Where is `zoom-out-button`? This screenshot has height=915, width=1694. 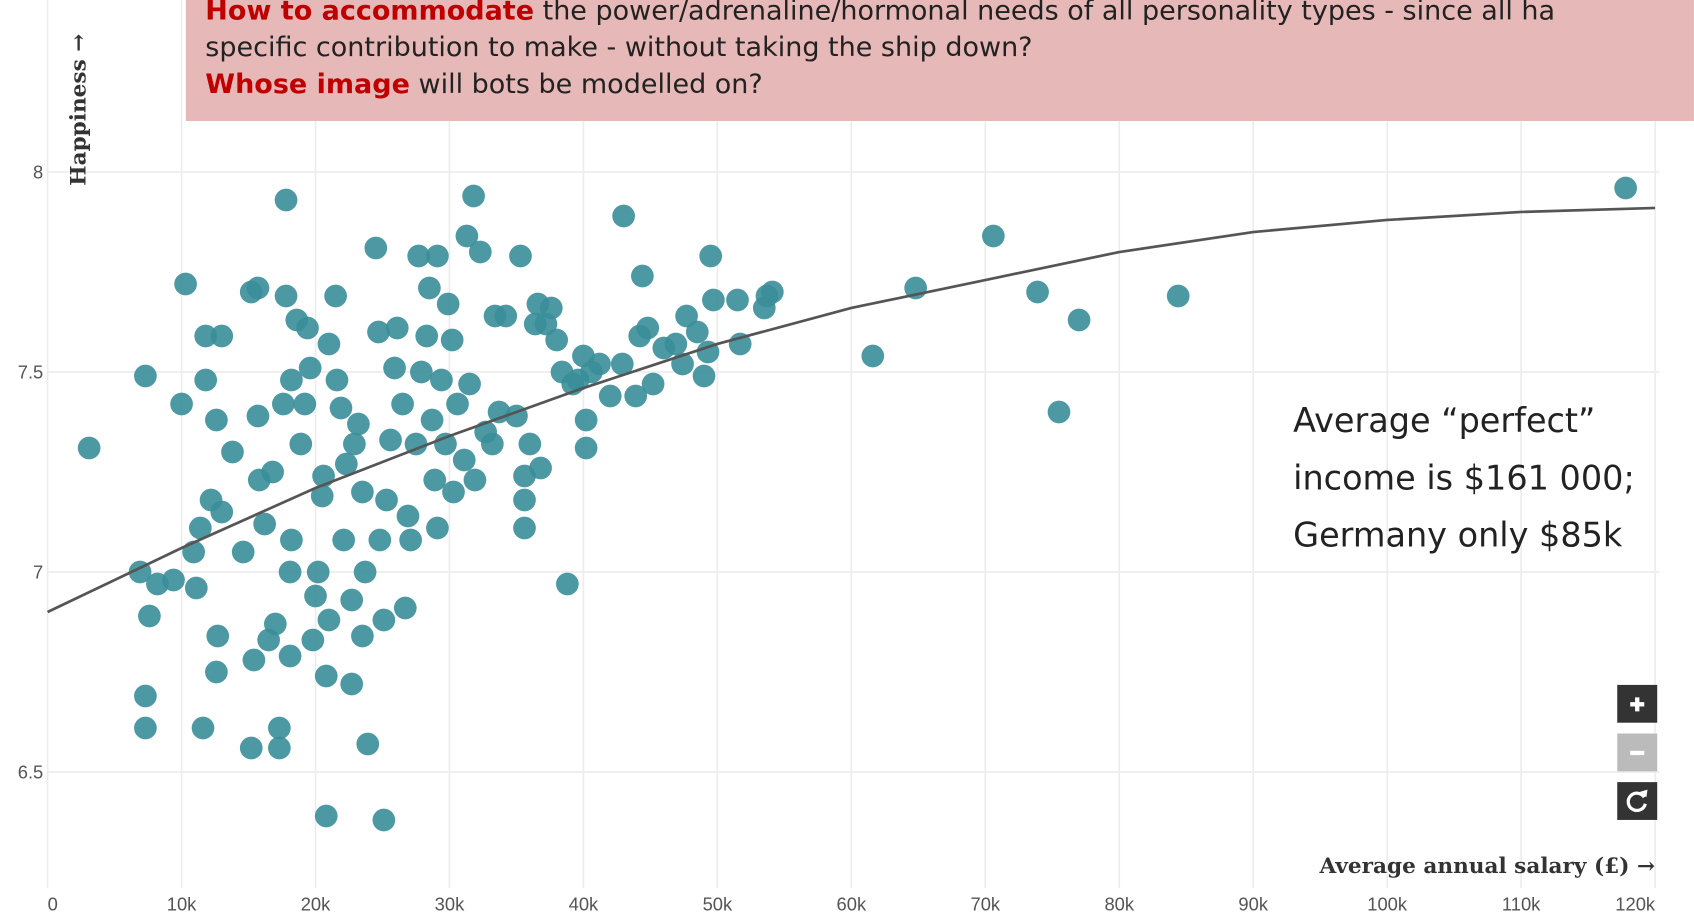
zoom-out-button is located at coordinates (1637, 752).